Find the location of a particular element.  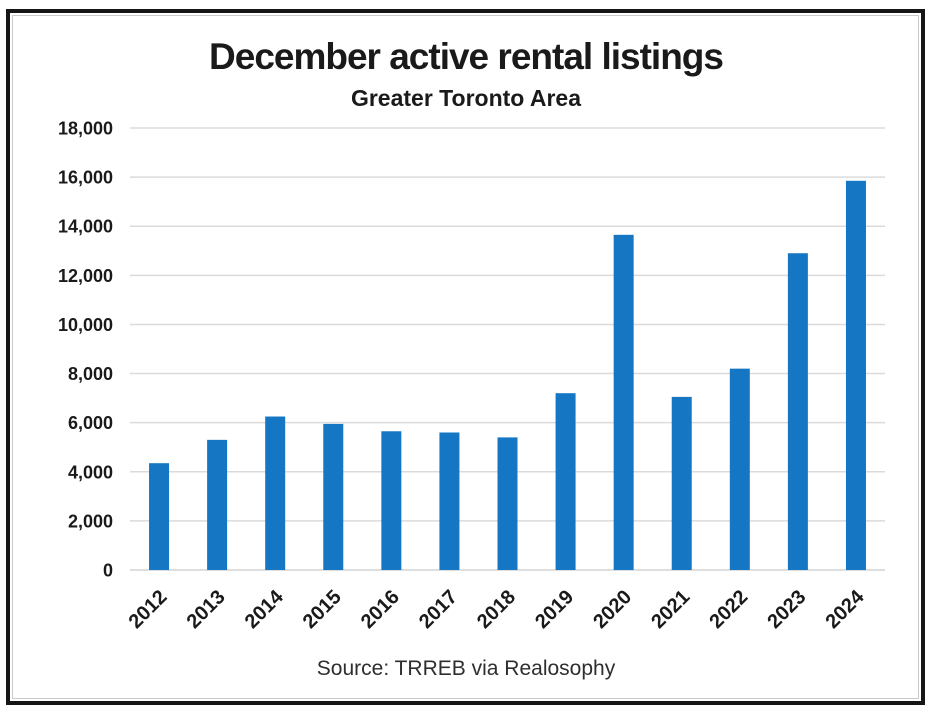

bar-2018 is located at coordinates (507, 503).